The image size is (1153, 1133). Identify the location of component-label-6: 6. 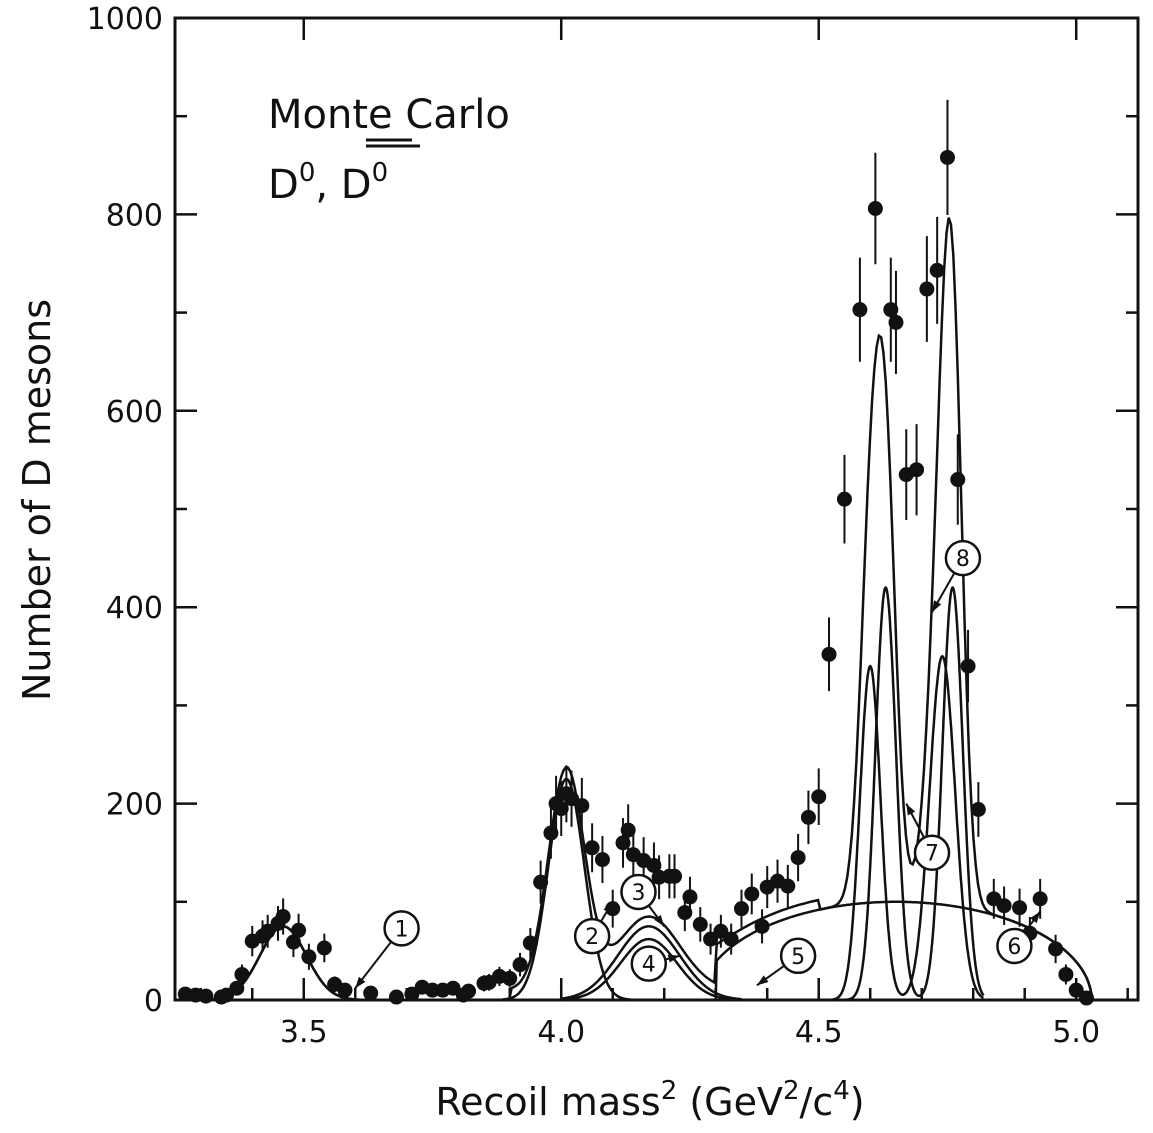
(1014, 947).